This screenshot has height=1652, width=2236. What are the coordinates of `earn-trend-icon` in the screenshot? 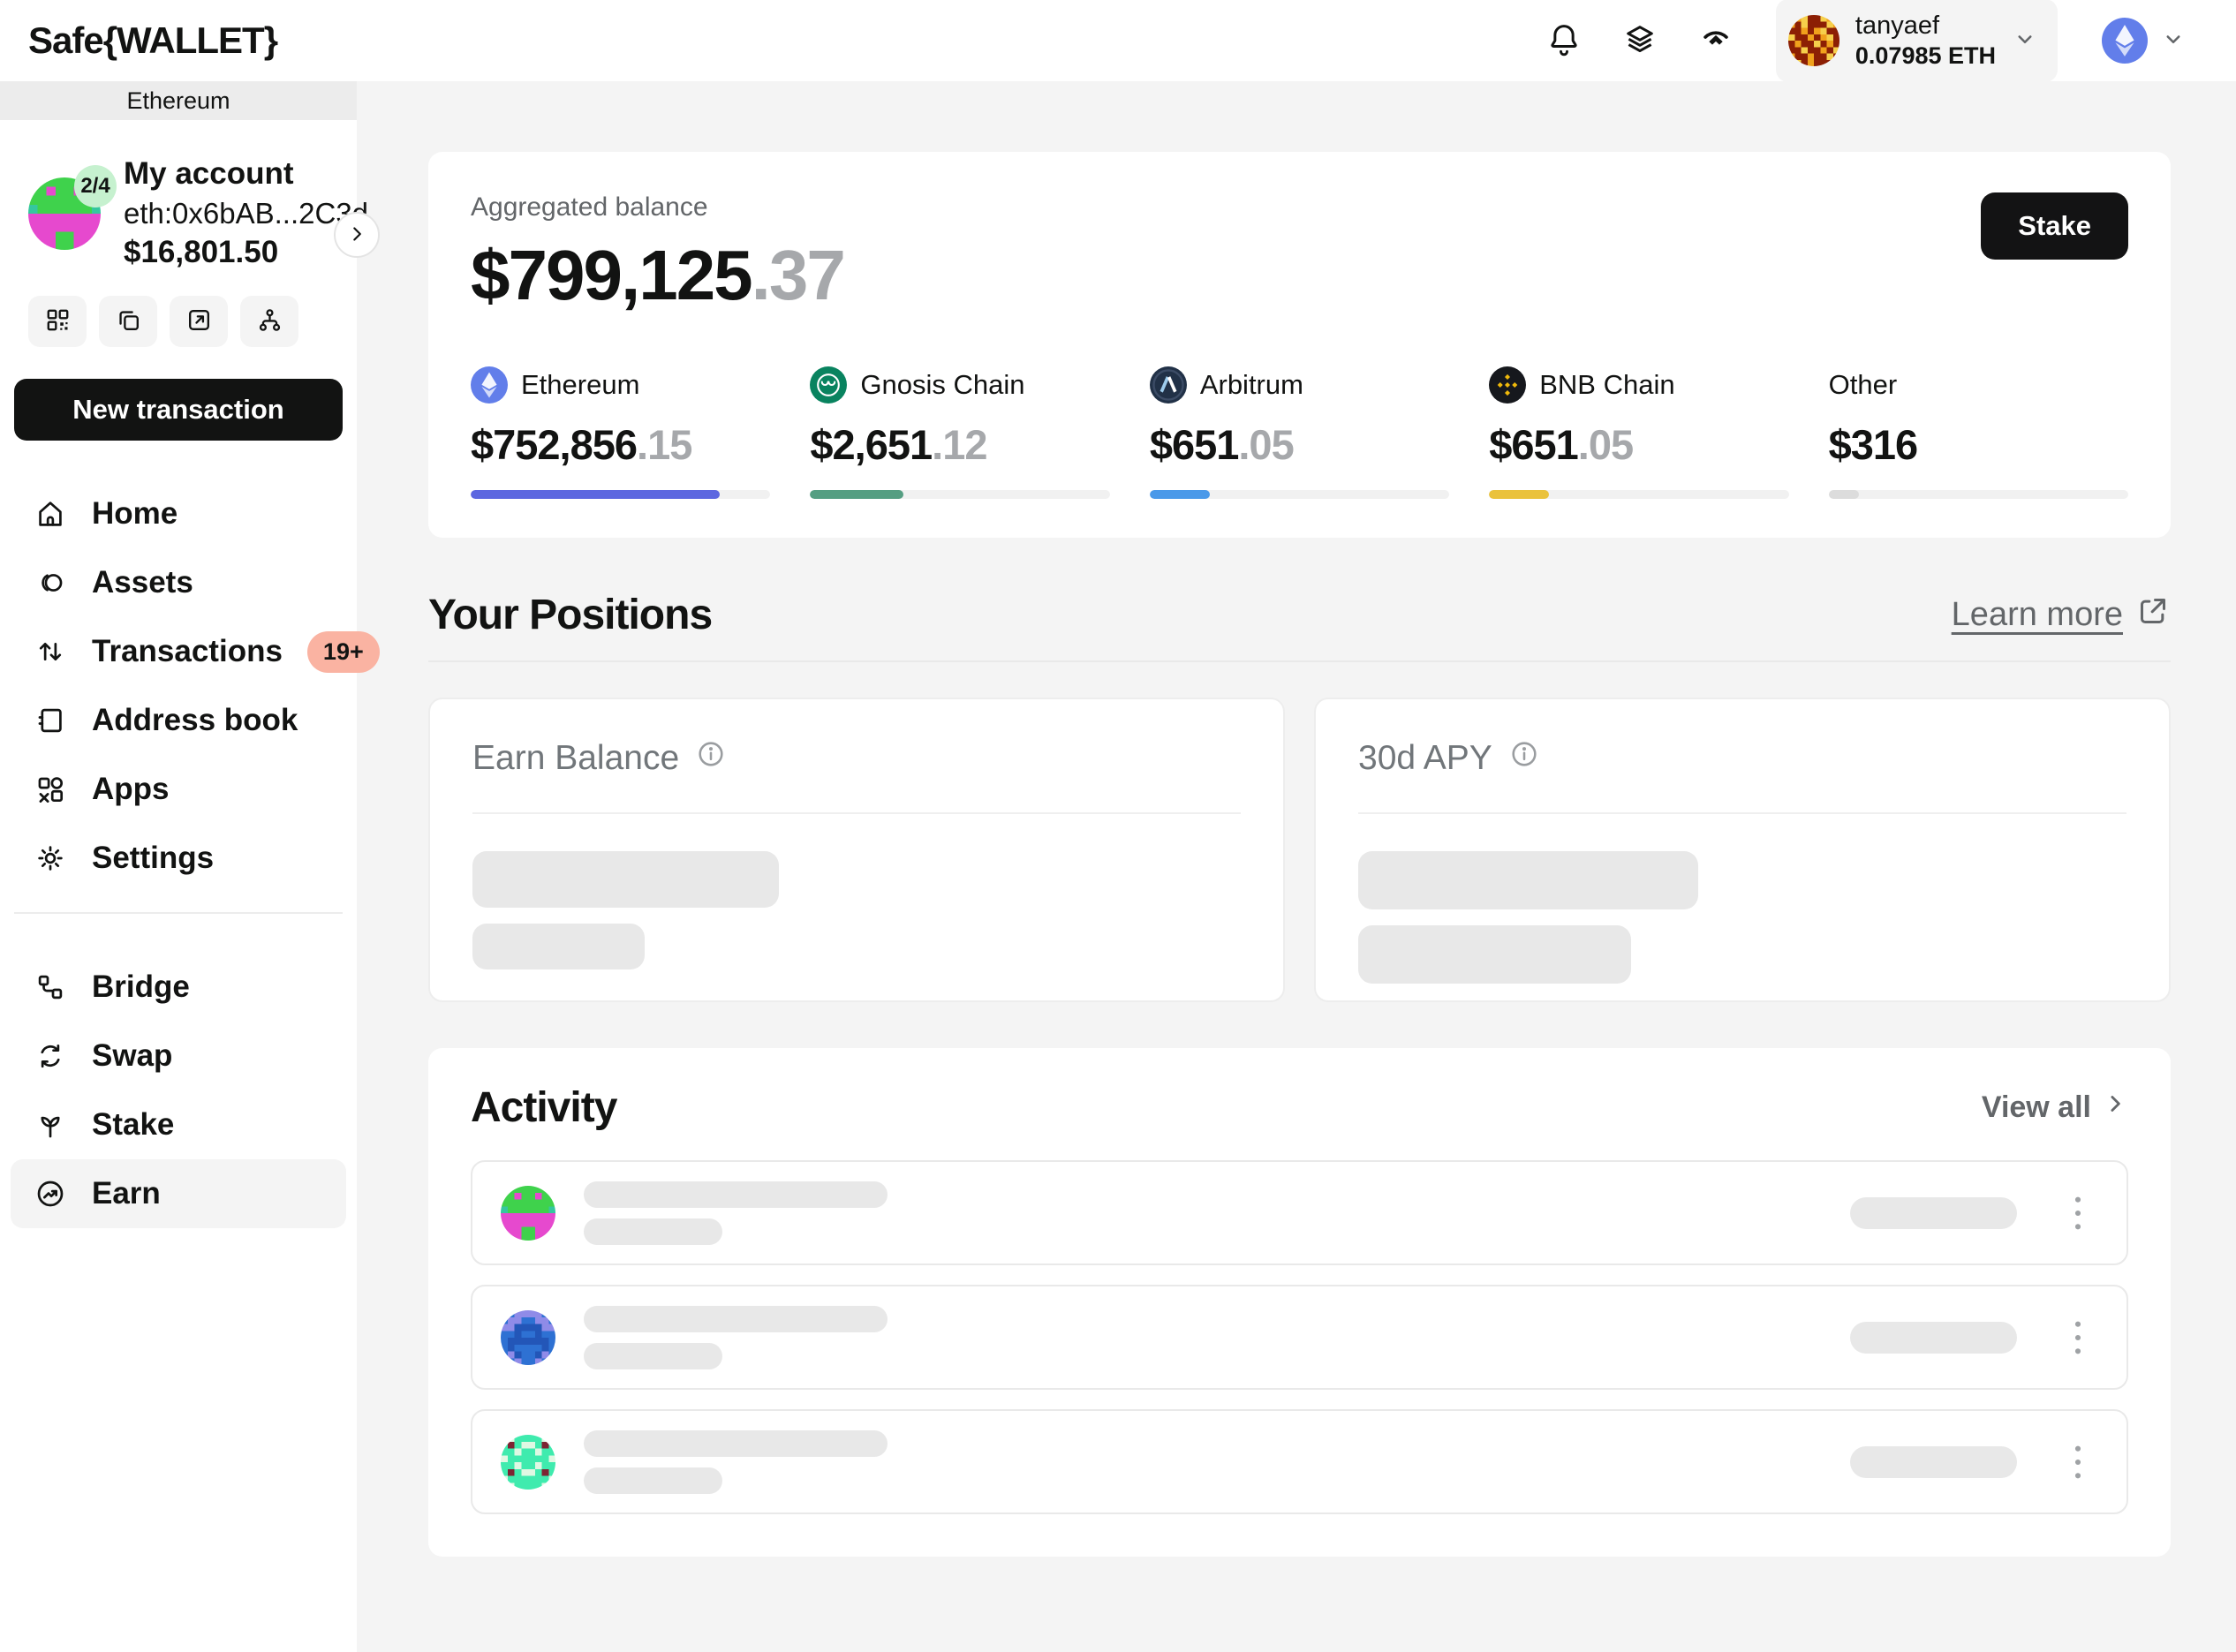 It's located at (50, 1194).